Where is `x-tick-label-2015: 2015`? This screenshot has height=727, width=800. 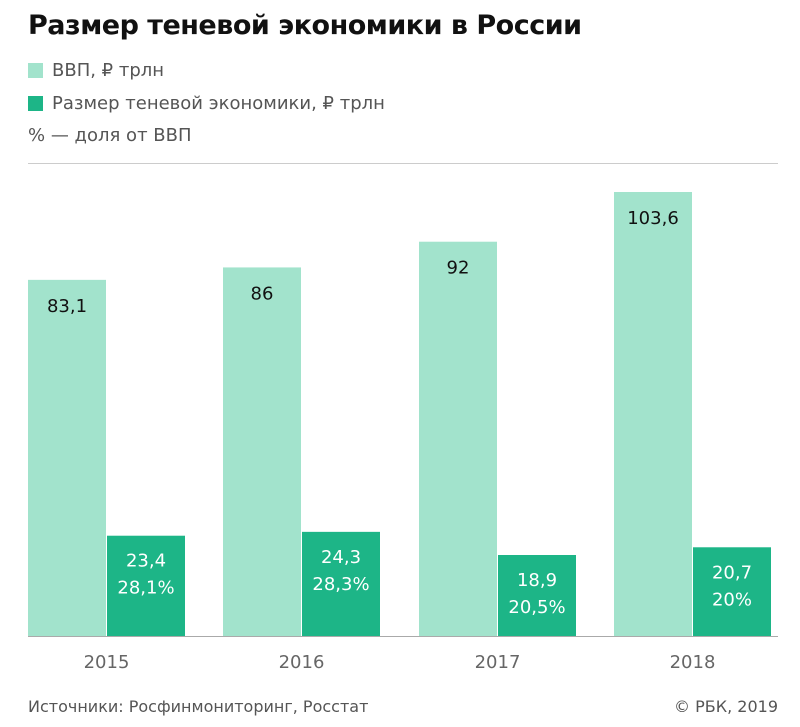 x-tick-label-2015: 2015 is located at coordinates (107, 662).